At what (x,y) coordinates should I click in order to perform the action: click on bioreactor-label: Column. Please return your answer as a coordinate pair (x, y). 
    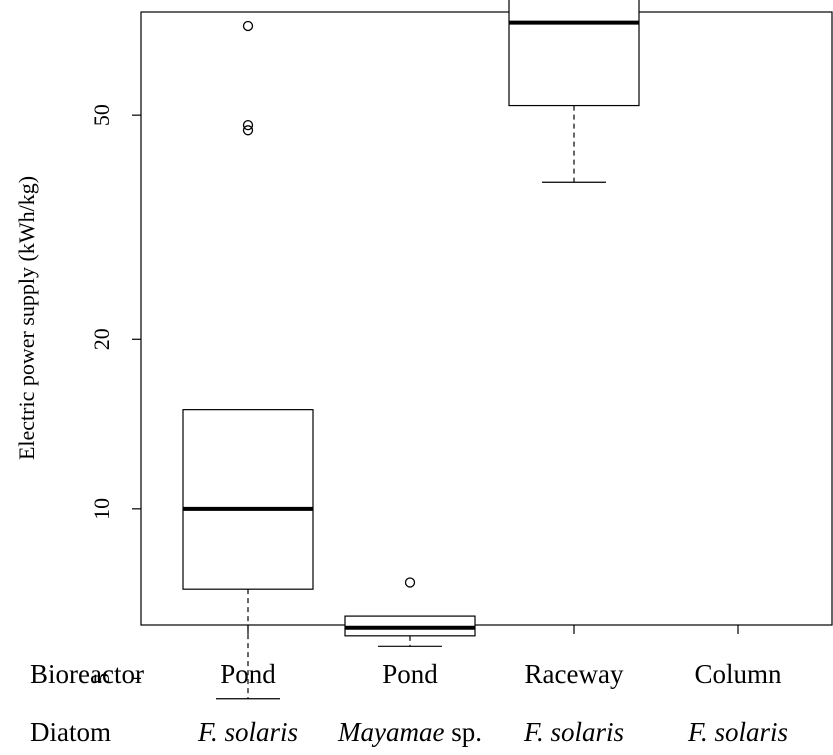
    Looking at the image, I should click on (738, 674).